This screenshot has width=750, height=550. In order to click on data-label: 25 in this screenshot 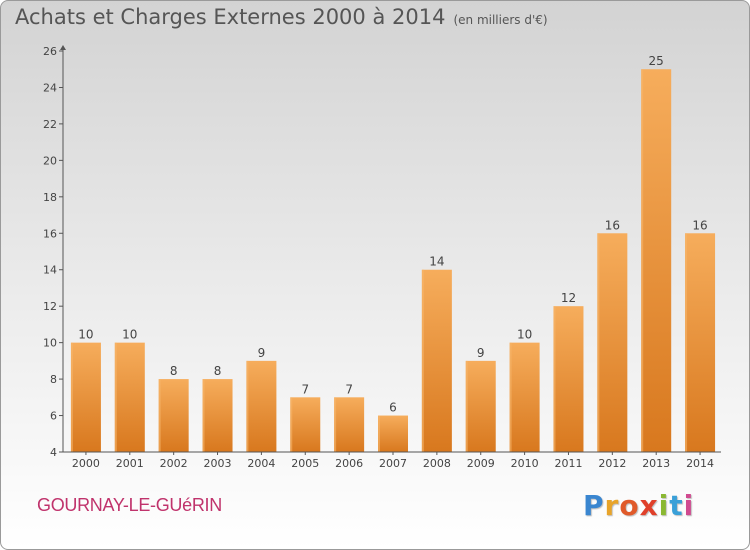, I will do `click(656, 61)`.